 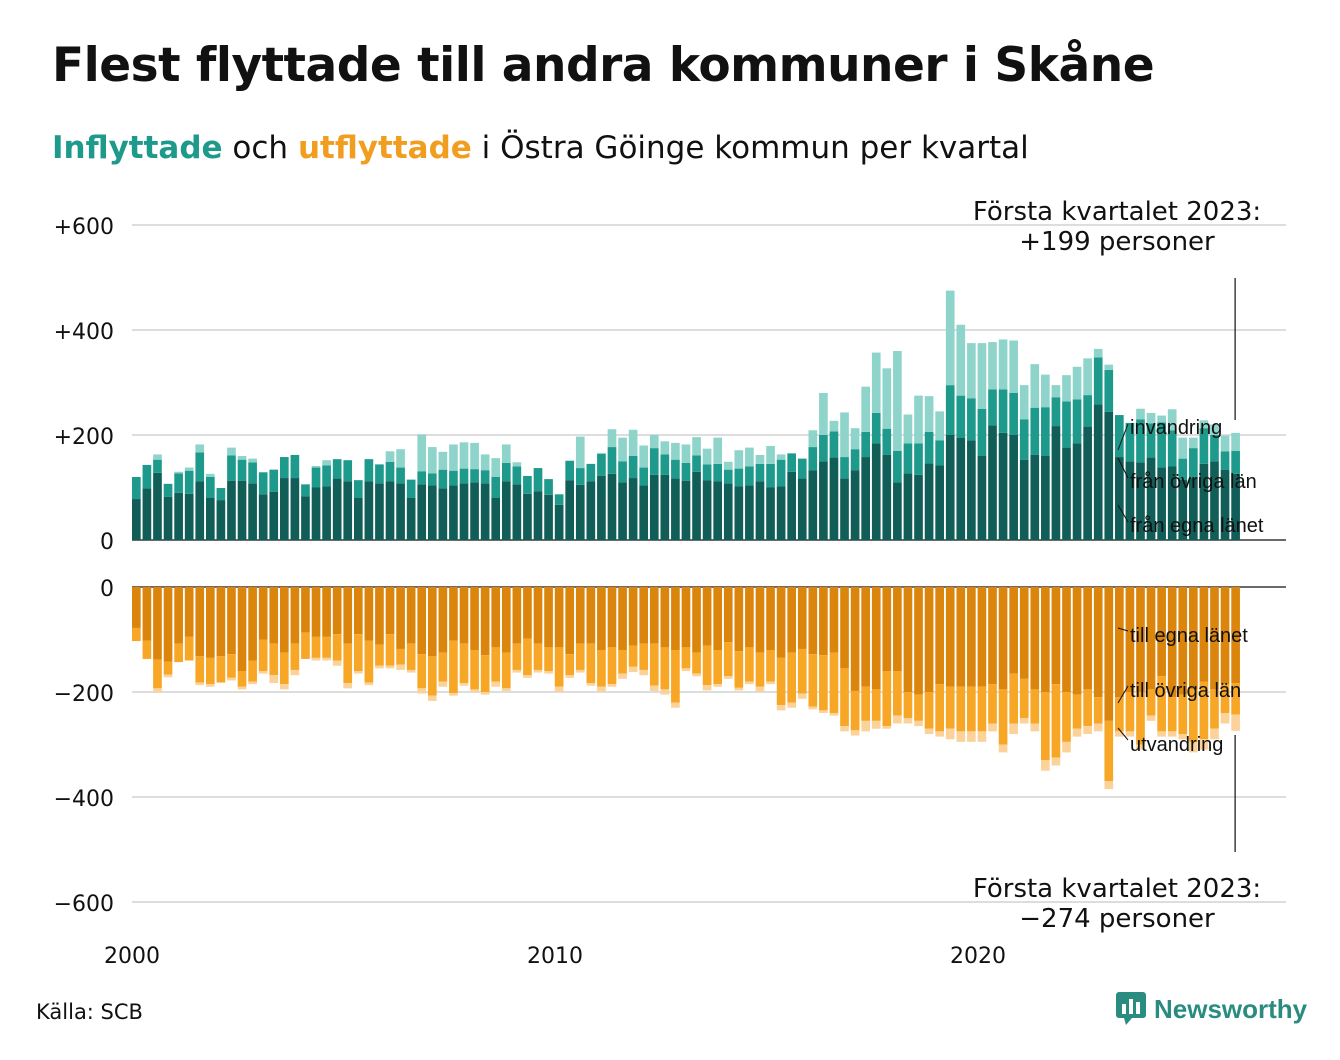 I want to click on top-y-tick-label: +600, so click(x=84, y=227).